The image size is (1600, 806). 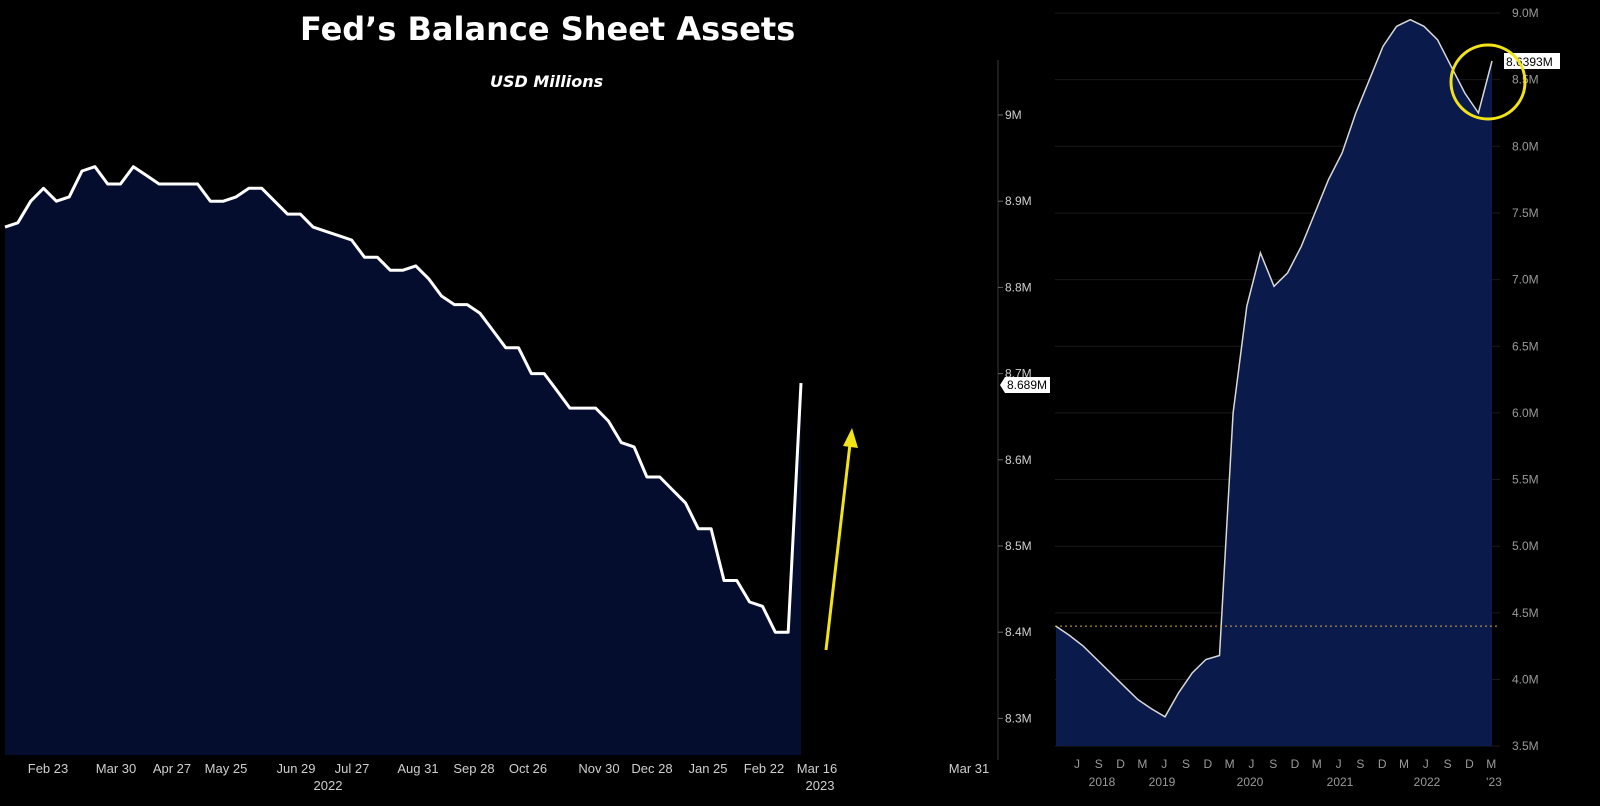 What do you see at coordinates (1525, 480) in the screenshot?
I see `right-y-tick-label: 5.5M` at bounding box center [1525, 480].